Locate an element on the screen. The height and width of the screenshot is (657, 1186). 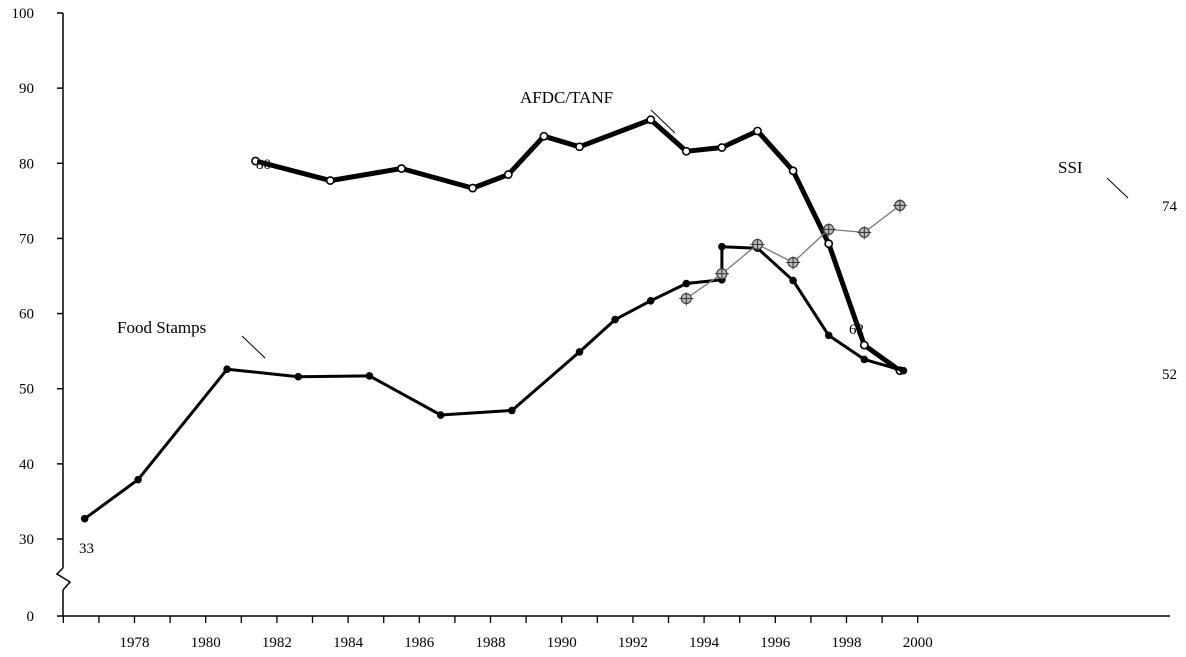
x-tick-label: 1986 is located at coordinates (419, 643).